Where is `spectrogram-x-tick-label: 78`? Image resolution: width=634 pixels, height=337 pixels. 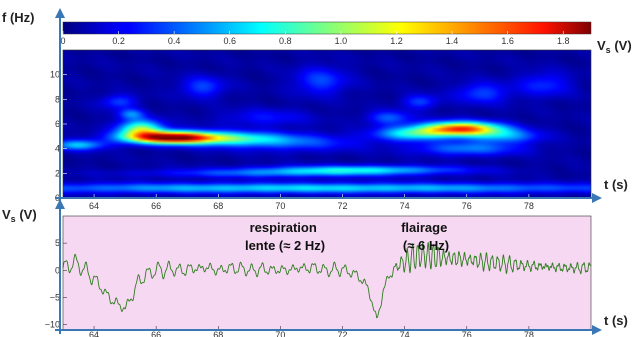 spectrogram-x-tick-label: 78 is located at coordinates (529, 206).